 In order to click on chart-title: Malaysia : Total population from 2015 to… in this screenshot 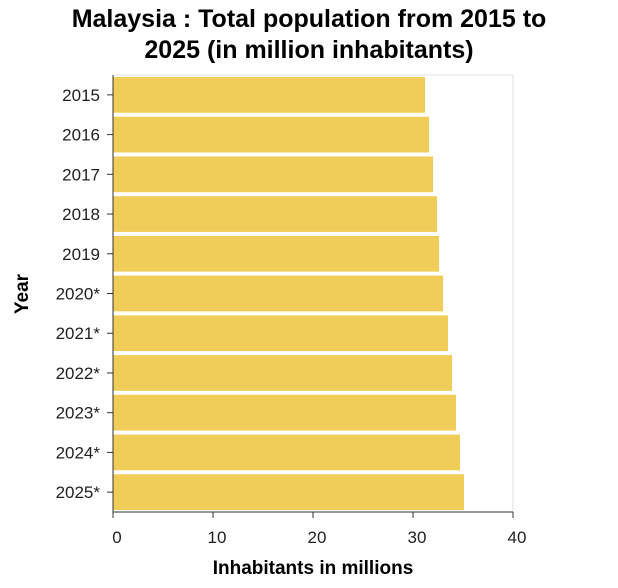, I will do `click(309, 35)`.